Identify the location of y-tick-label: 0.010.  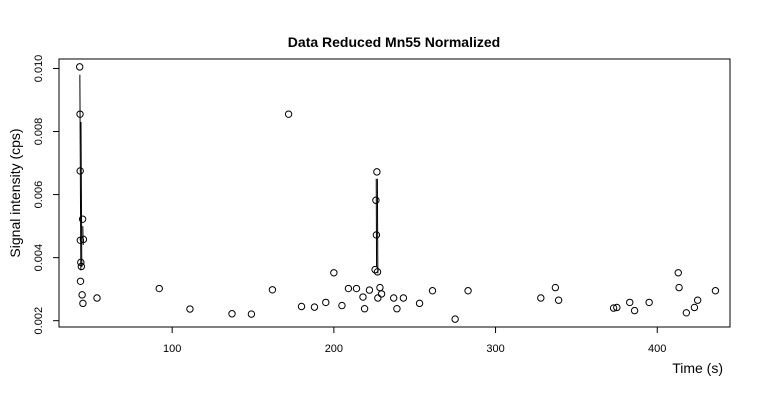
(39, 69).